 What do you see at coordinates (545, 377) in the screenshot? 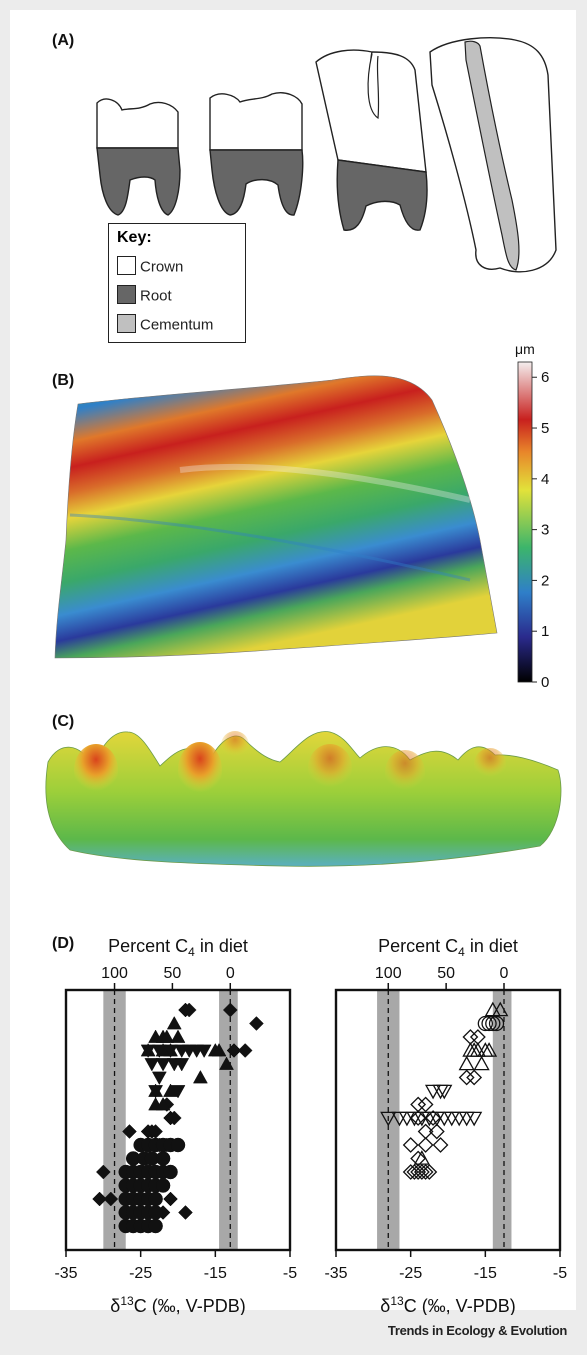
I see `colorbar-tick-label: 6` at bounding box center [545, 377].